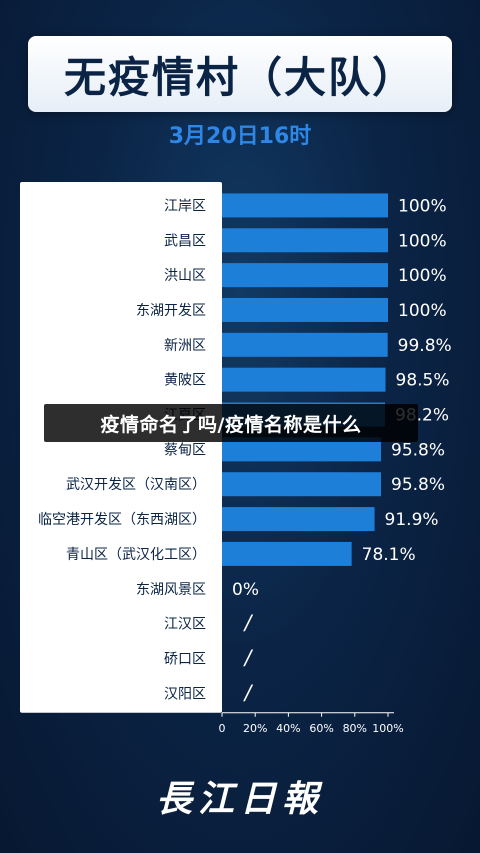  What do you see at coordinates (355, 728) in the screenshot?
I see `x-tick-label: 80%` at bounding box center [355, 728].